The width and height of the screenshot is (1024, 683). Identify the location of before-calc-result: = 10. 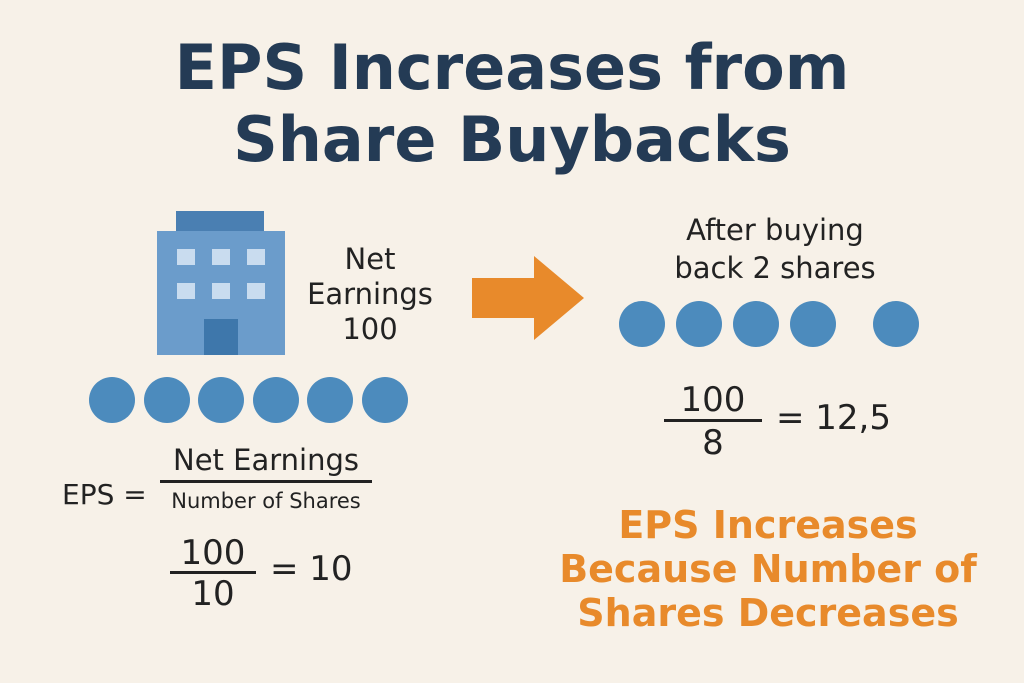
(311, 569).